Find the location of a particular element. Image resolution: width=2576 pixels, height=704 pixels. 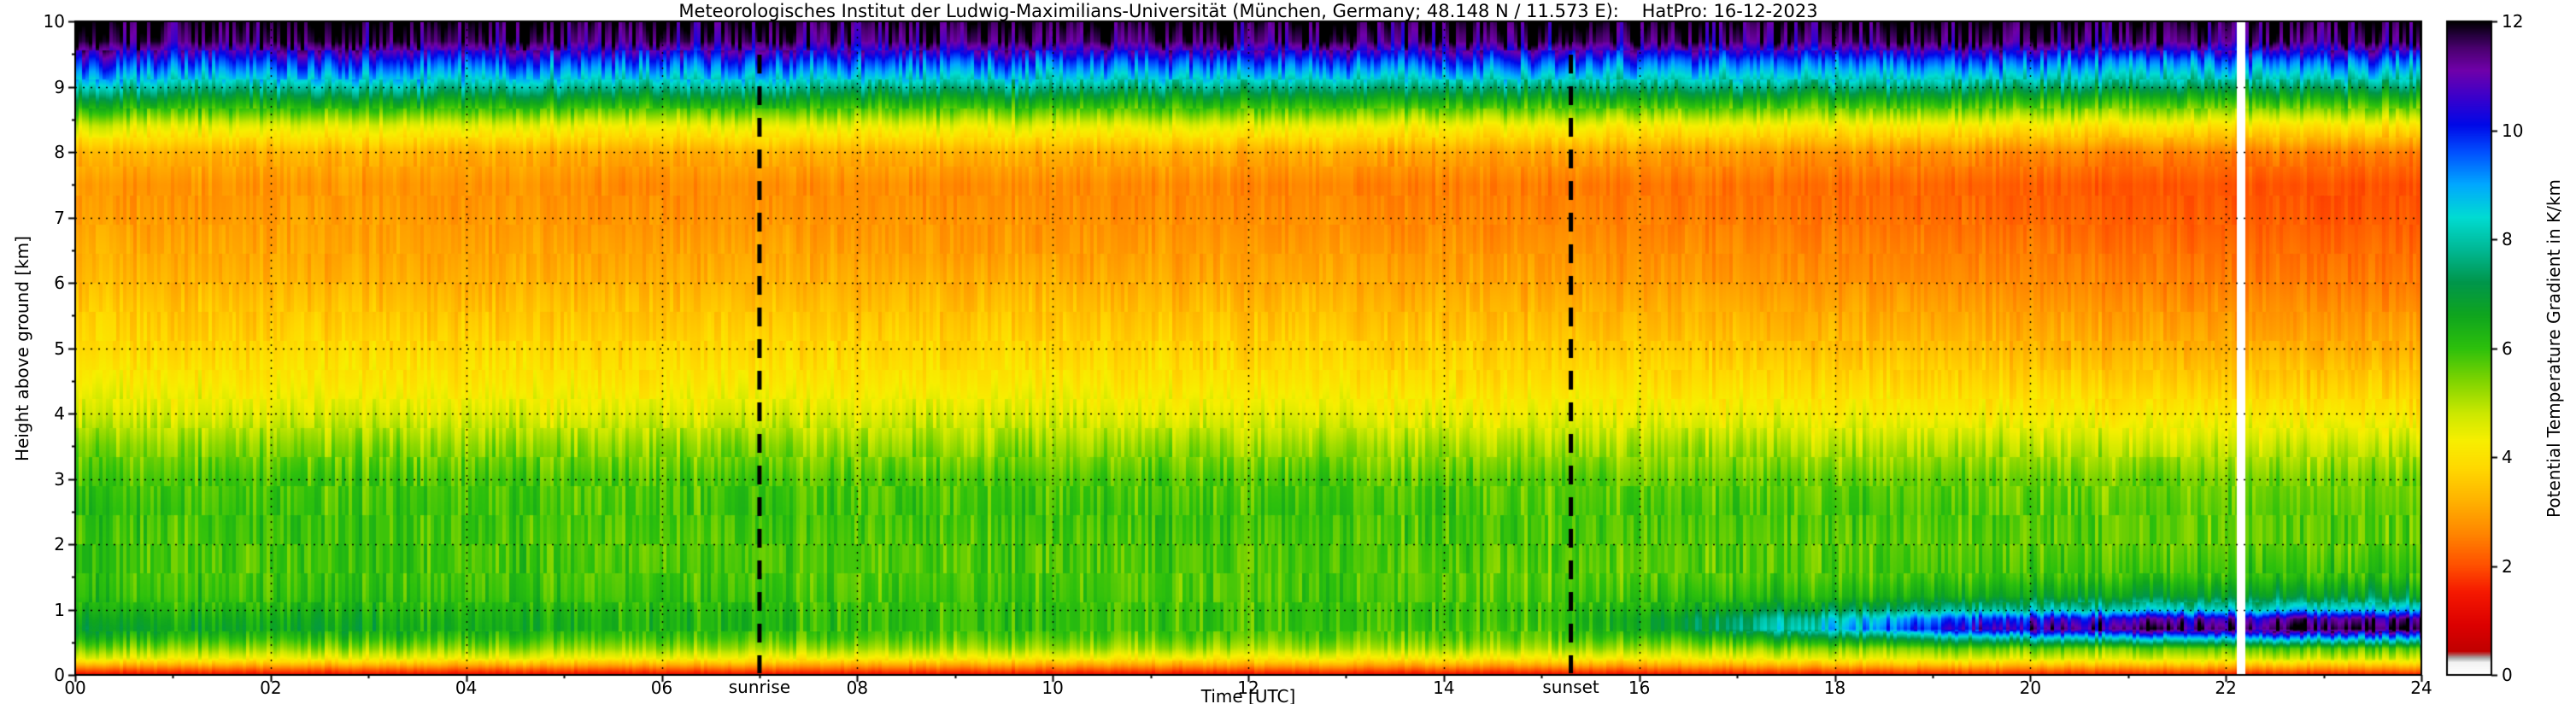

y-tick-label: 1 is located at coordinates (59, 609).